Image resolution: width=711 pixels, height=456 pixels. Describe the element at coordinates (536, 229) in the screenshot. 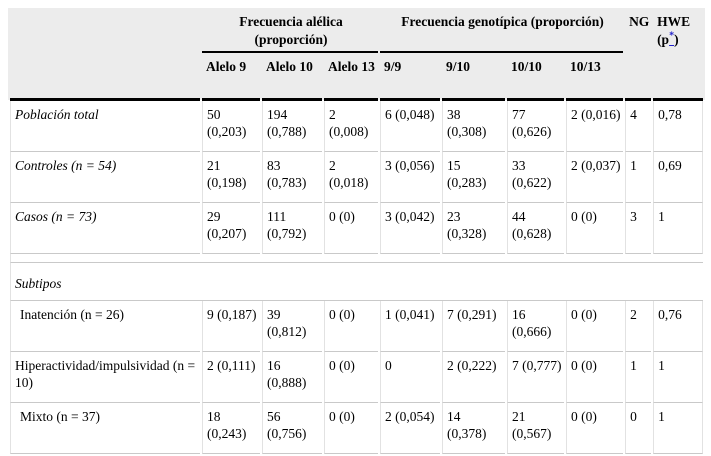

I see `cell-10-10: 44 (0,628)` at that location.